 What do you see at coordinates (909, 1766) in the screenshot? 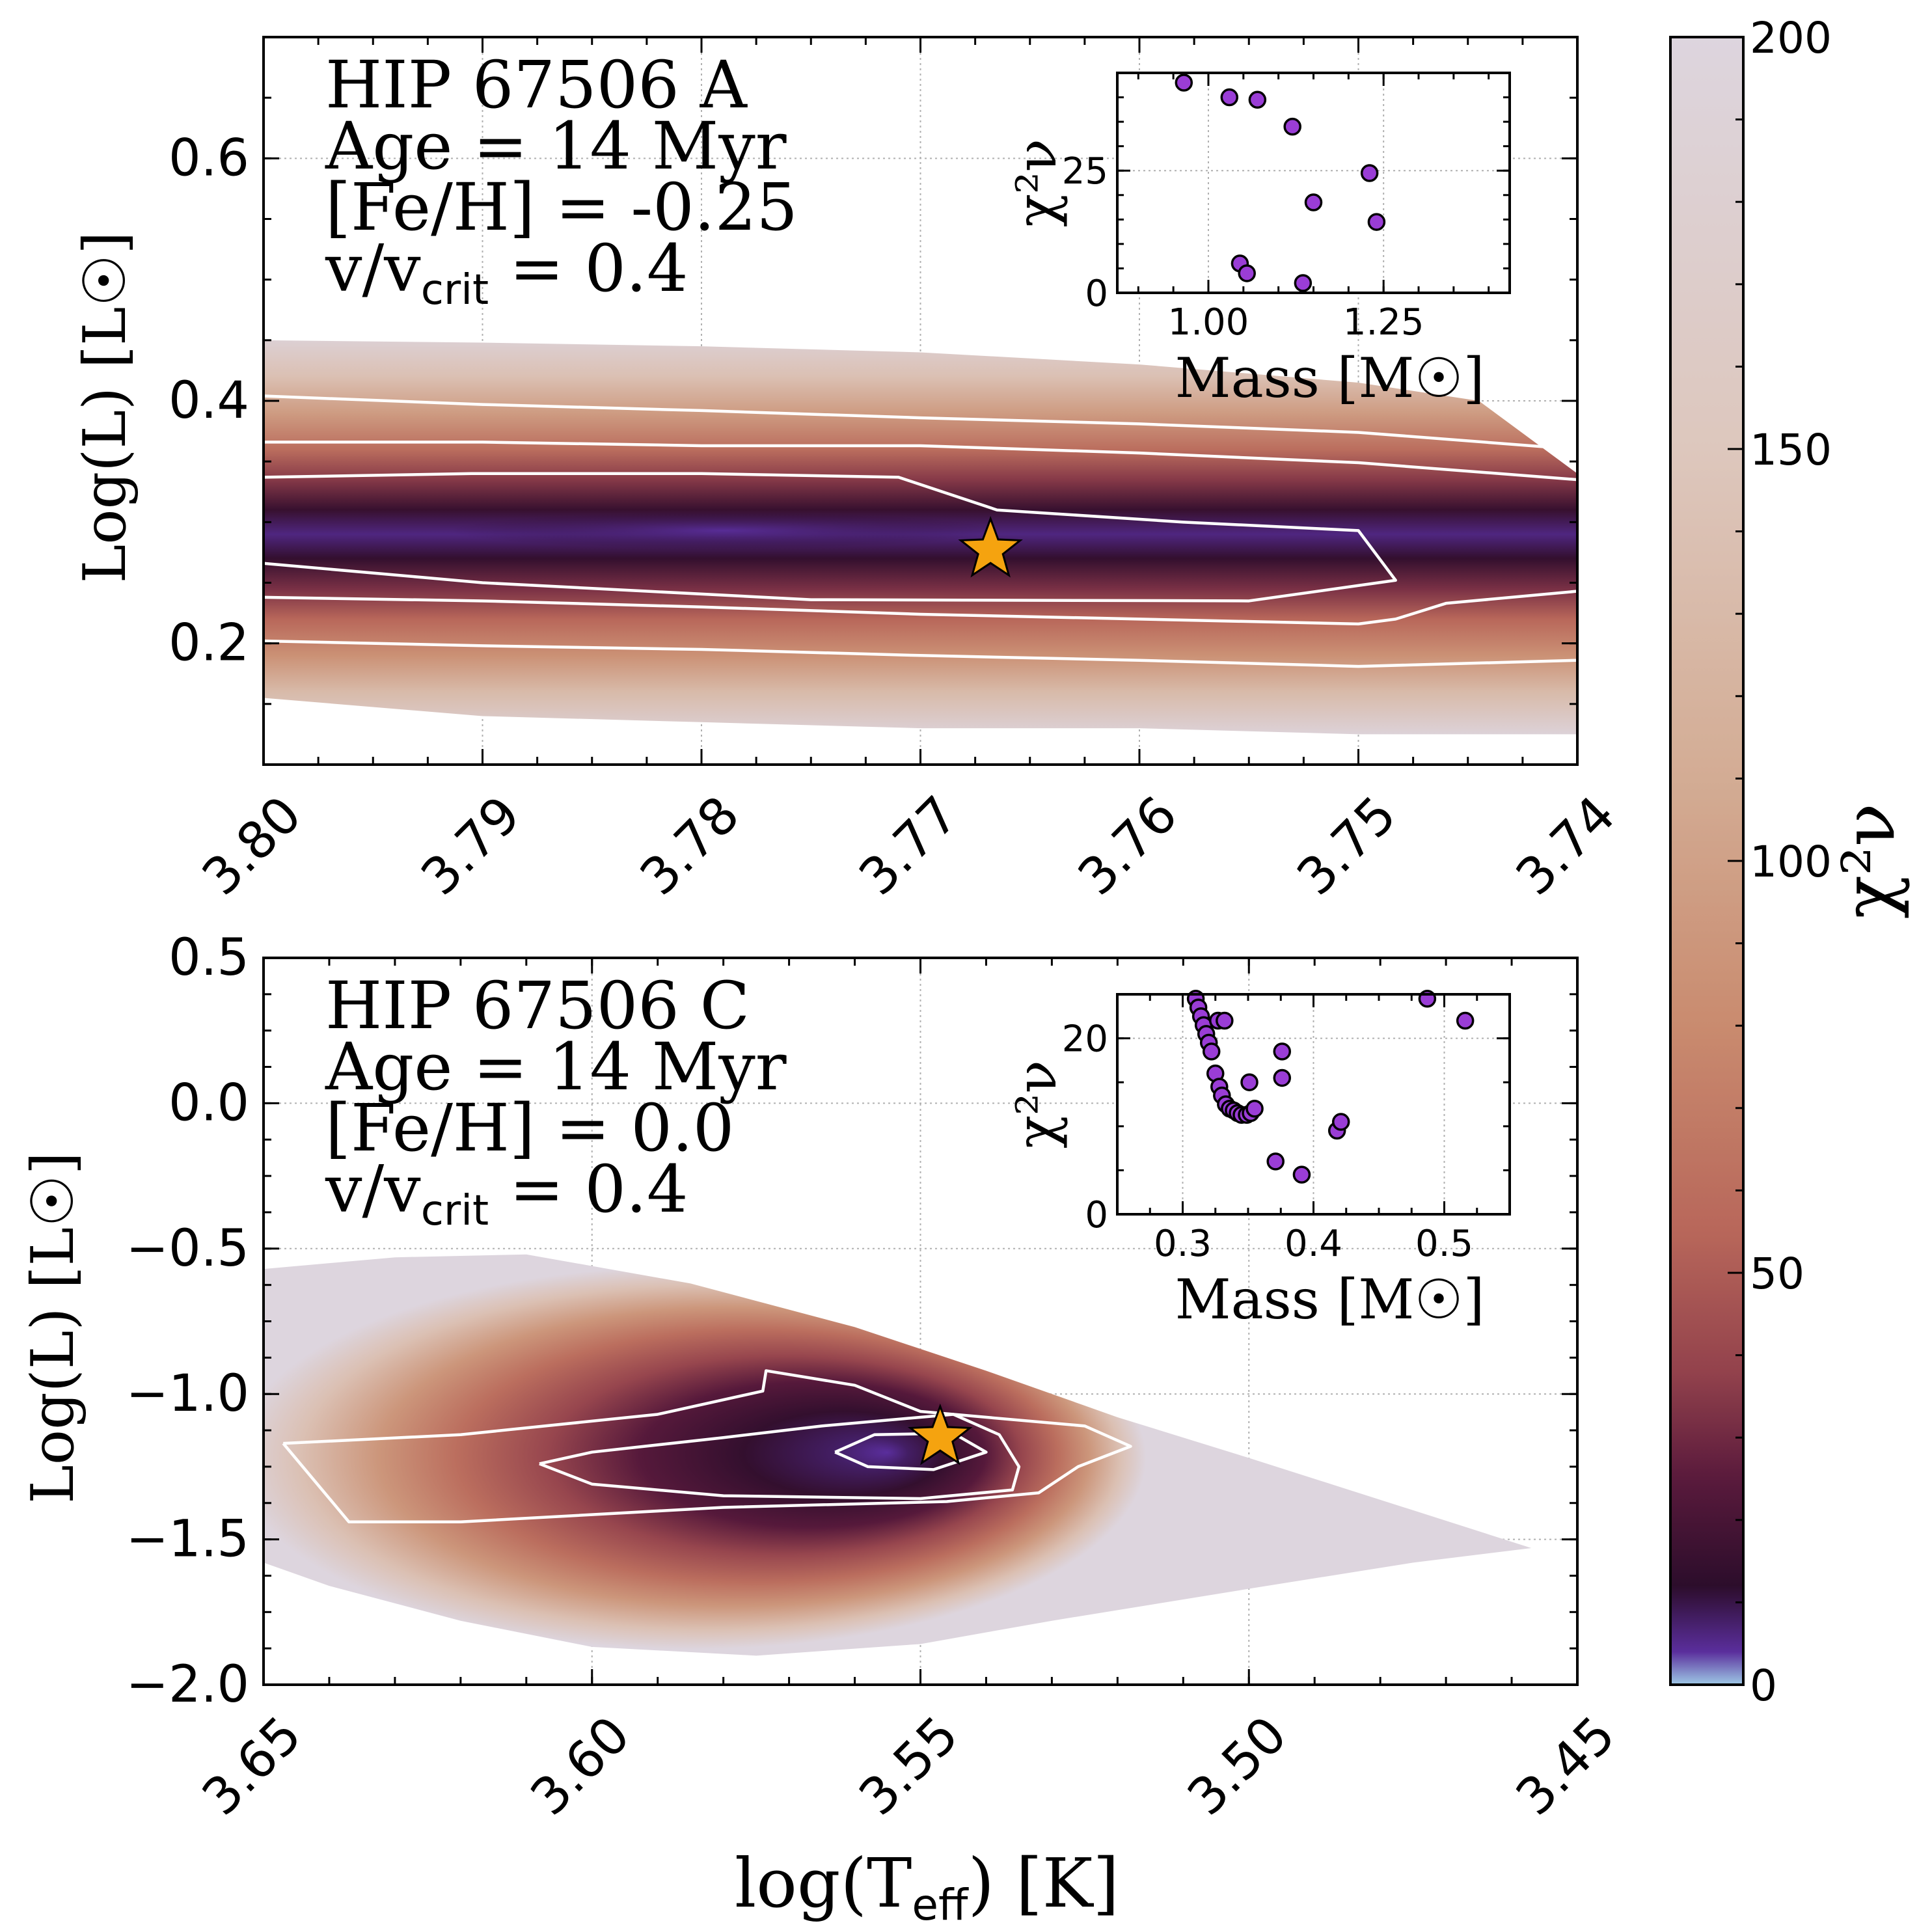
I see `x-tick-label: 3.55` at bounding box center [909, 1766].